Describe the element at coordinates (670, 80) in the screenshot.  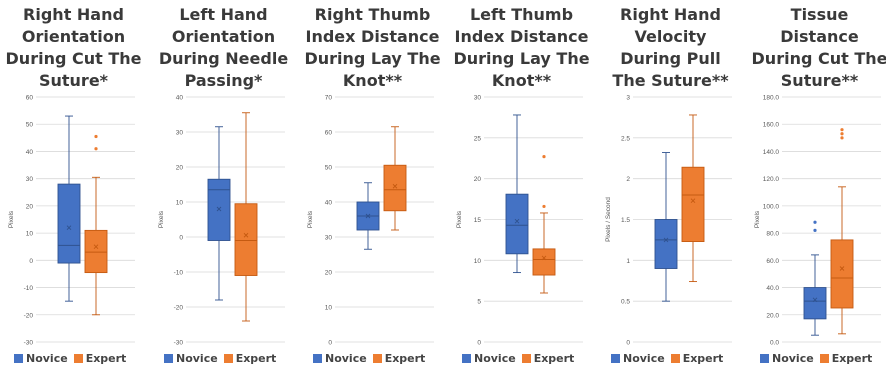
I see `chart-title-line: The Suture**` at that location.